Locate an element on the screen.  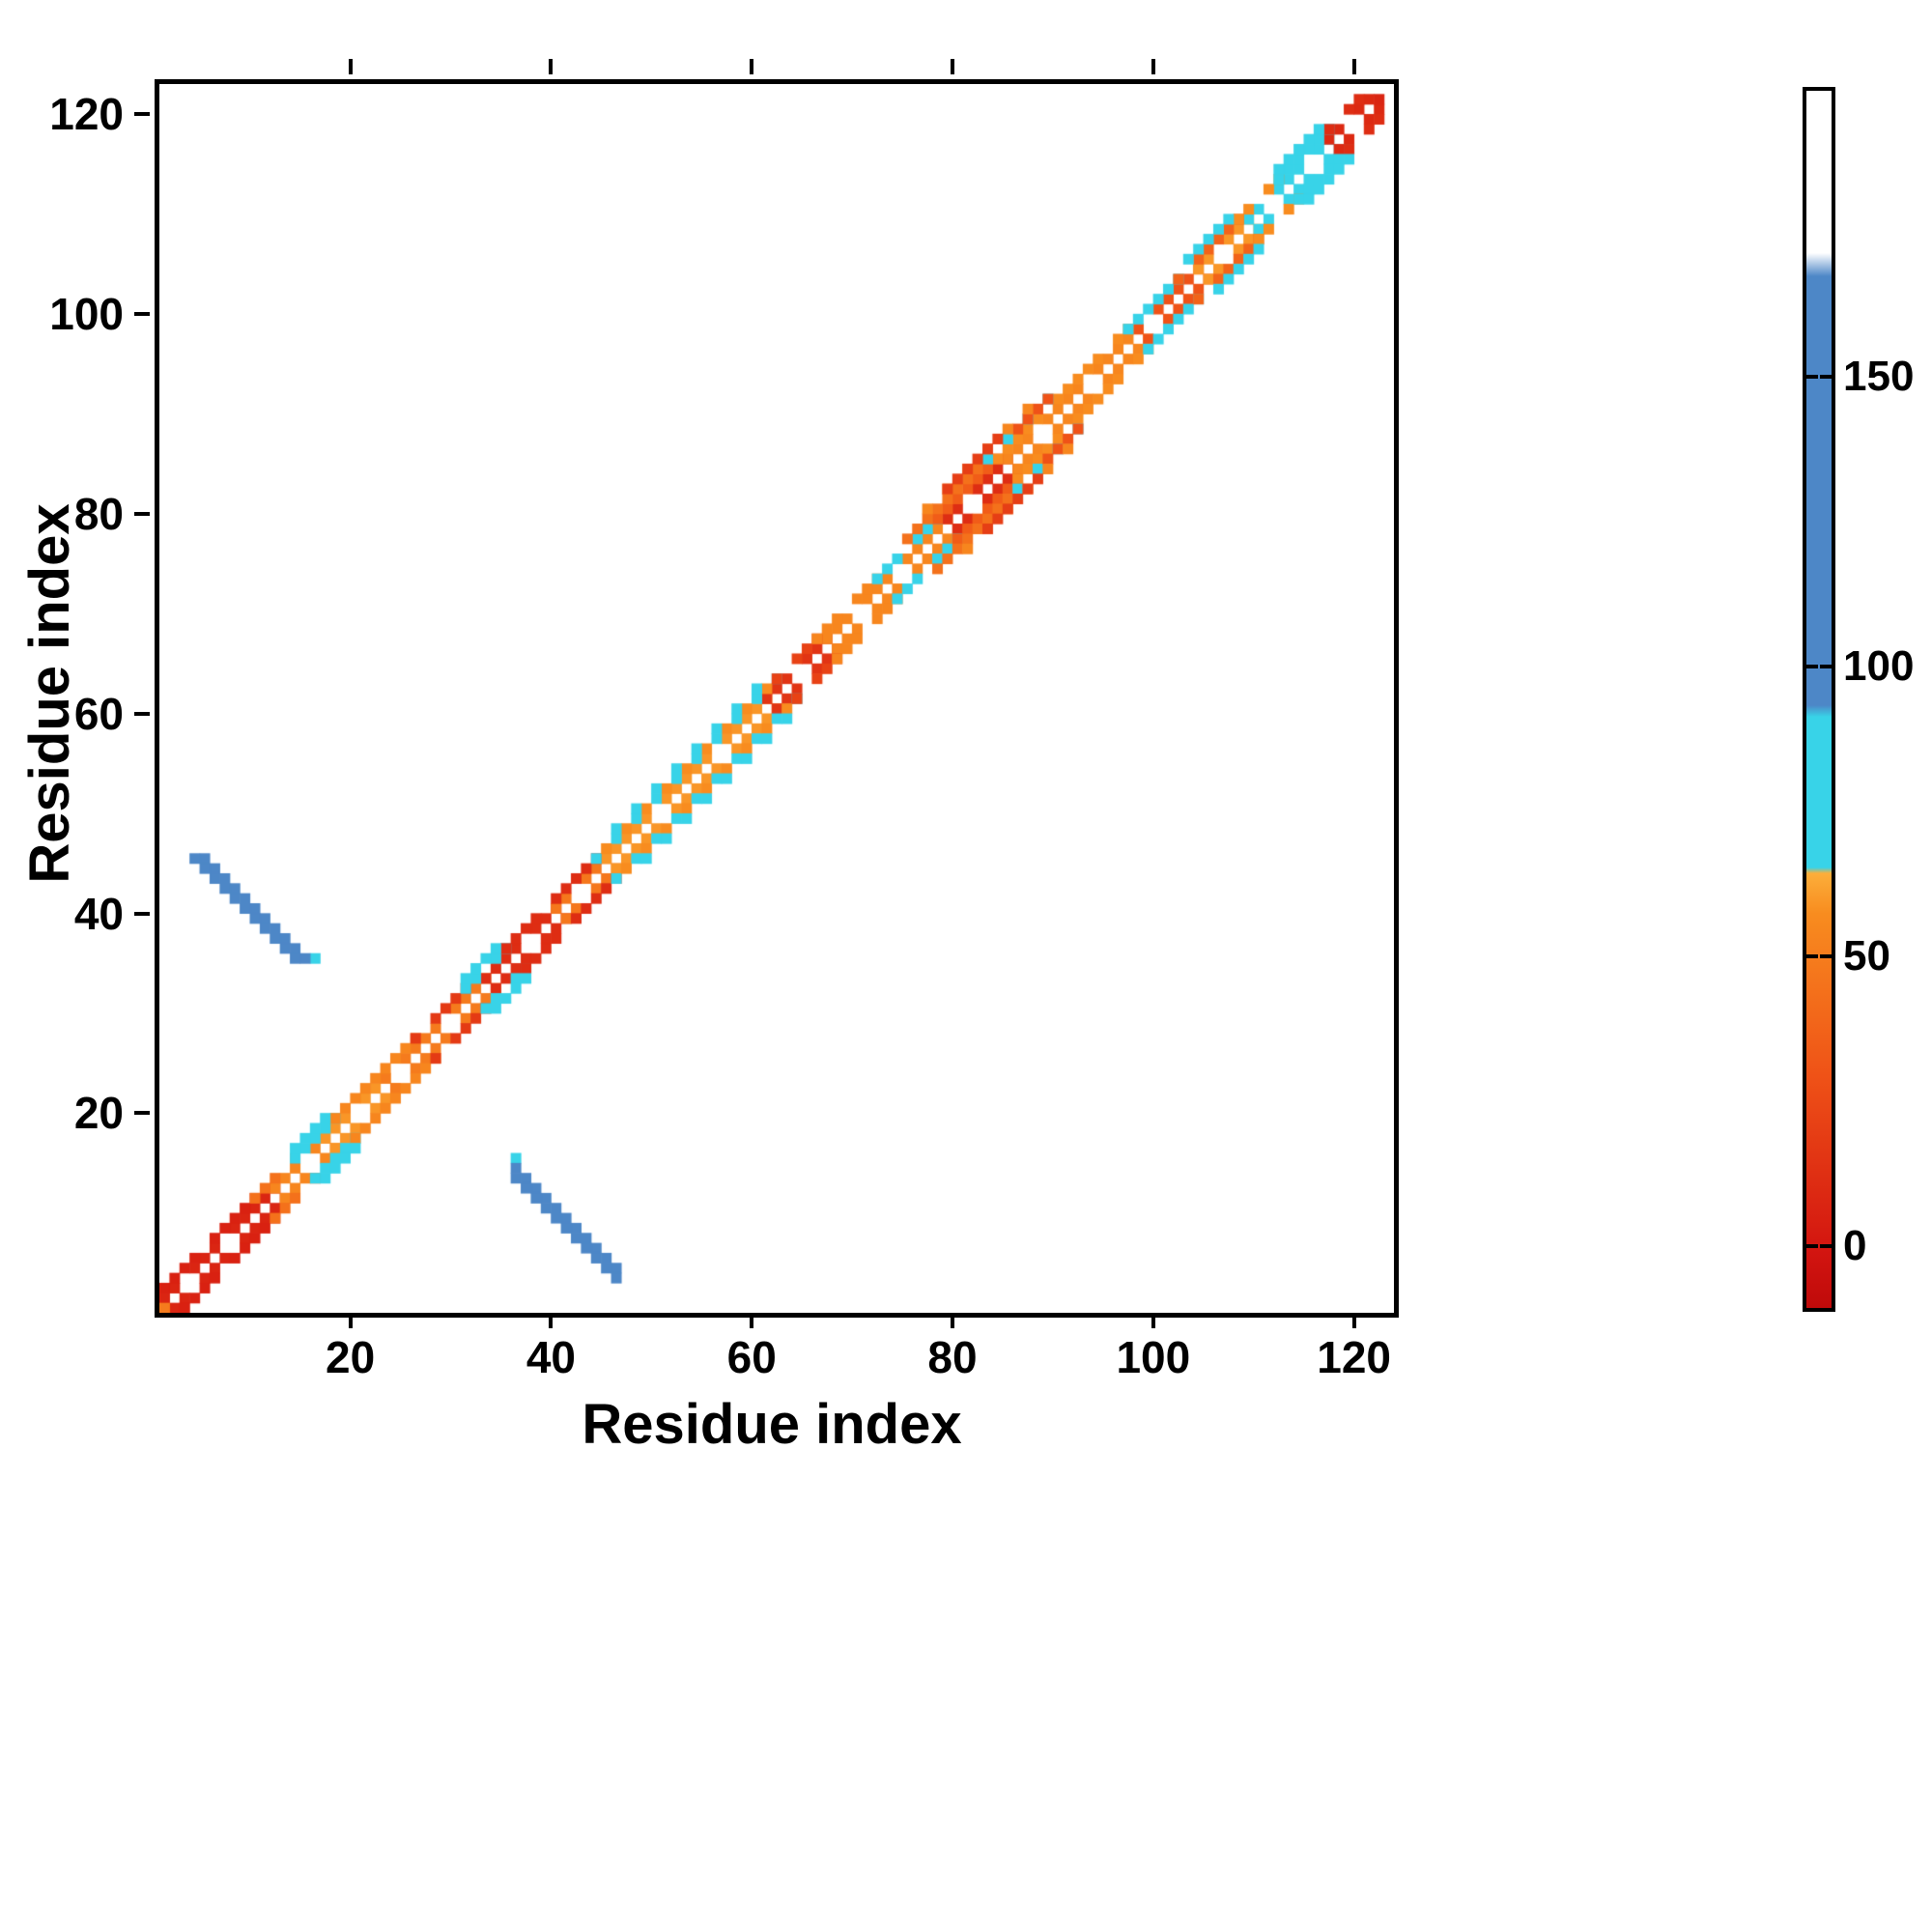
y-axis-title: Residue index is located at coordinates (49, 693).